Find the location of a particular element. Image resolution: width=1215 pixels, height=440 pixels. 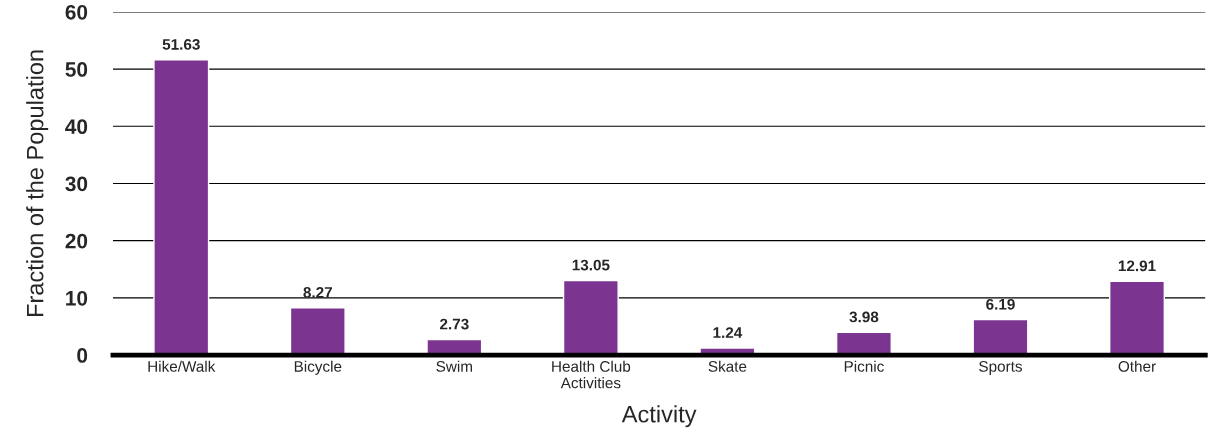

y-tick-label: 10 is located at coordinates (77, 298).